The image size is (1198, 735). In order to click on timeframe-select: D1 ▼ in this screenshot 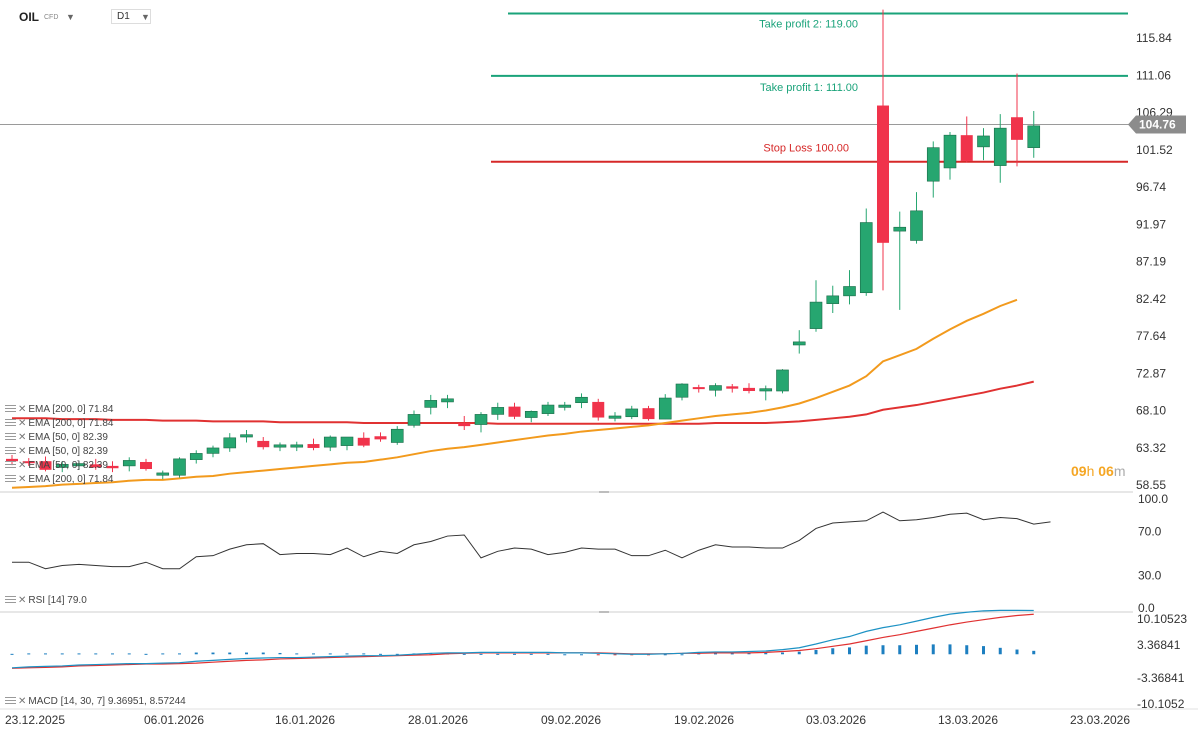, I will do `click(131, 16)`.